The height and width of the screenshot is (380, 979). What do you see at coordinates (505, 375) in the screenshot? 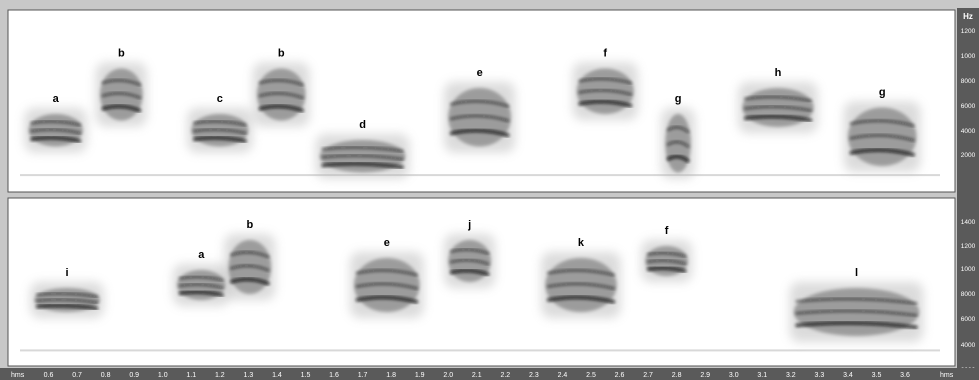
I see `time-tick-label: 2.2` at bounding box center [505, 375].